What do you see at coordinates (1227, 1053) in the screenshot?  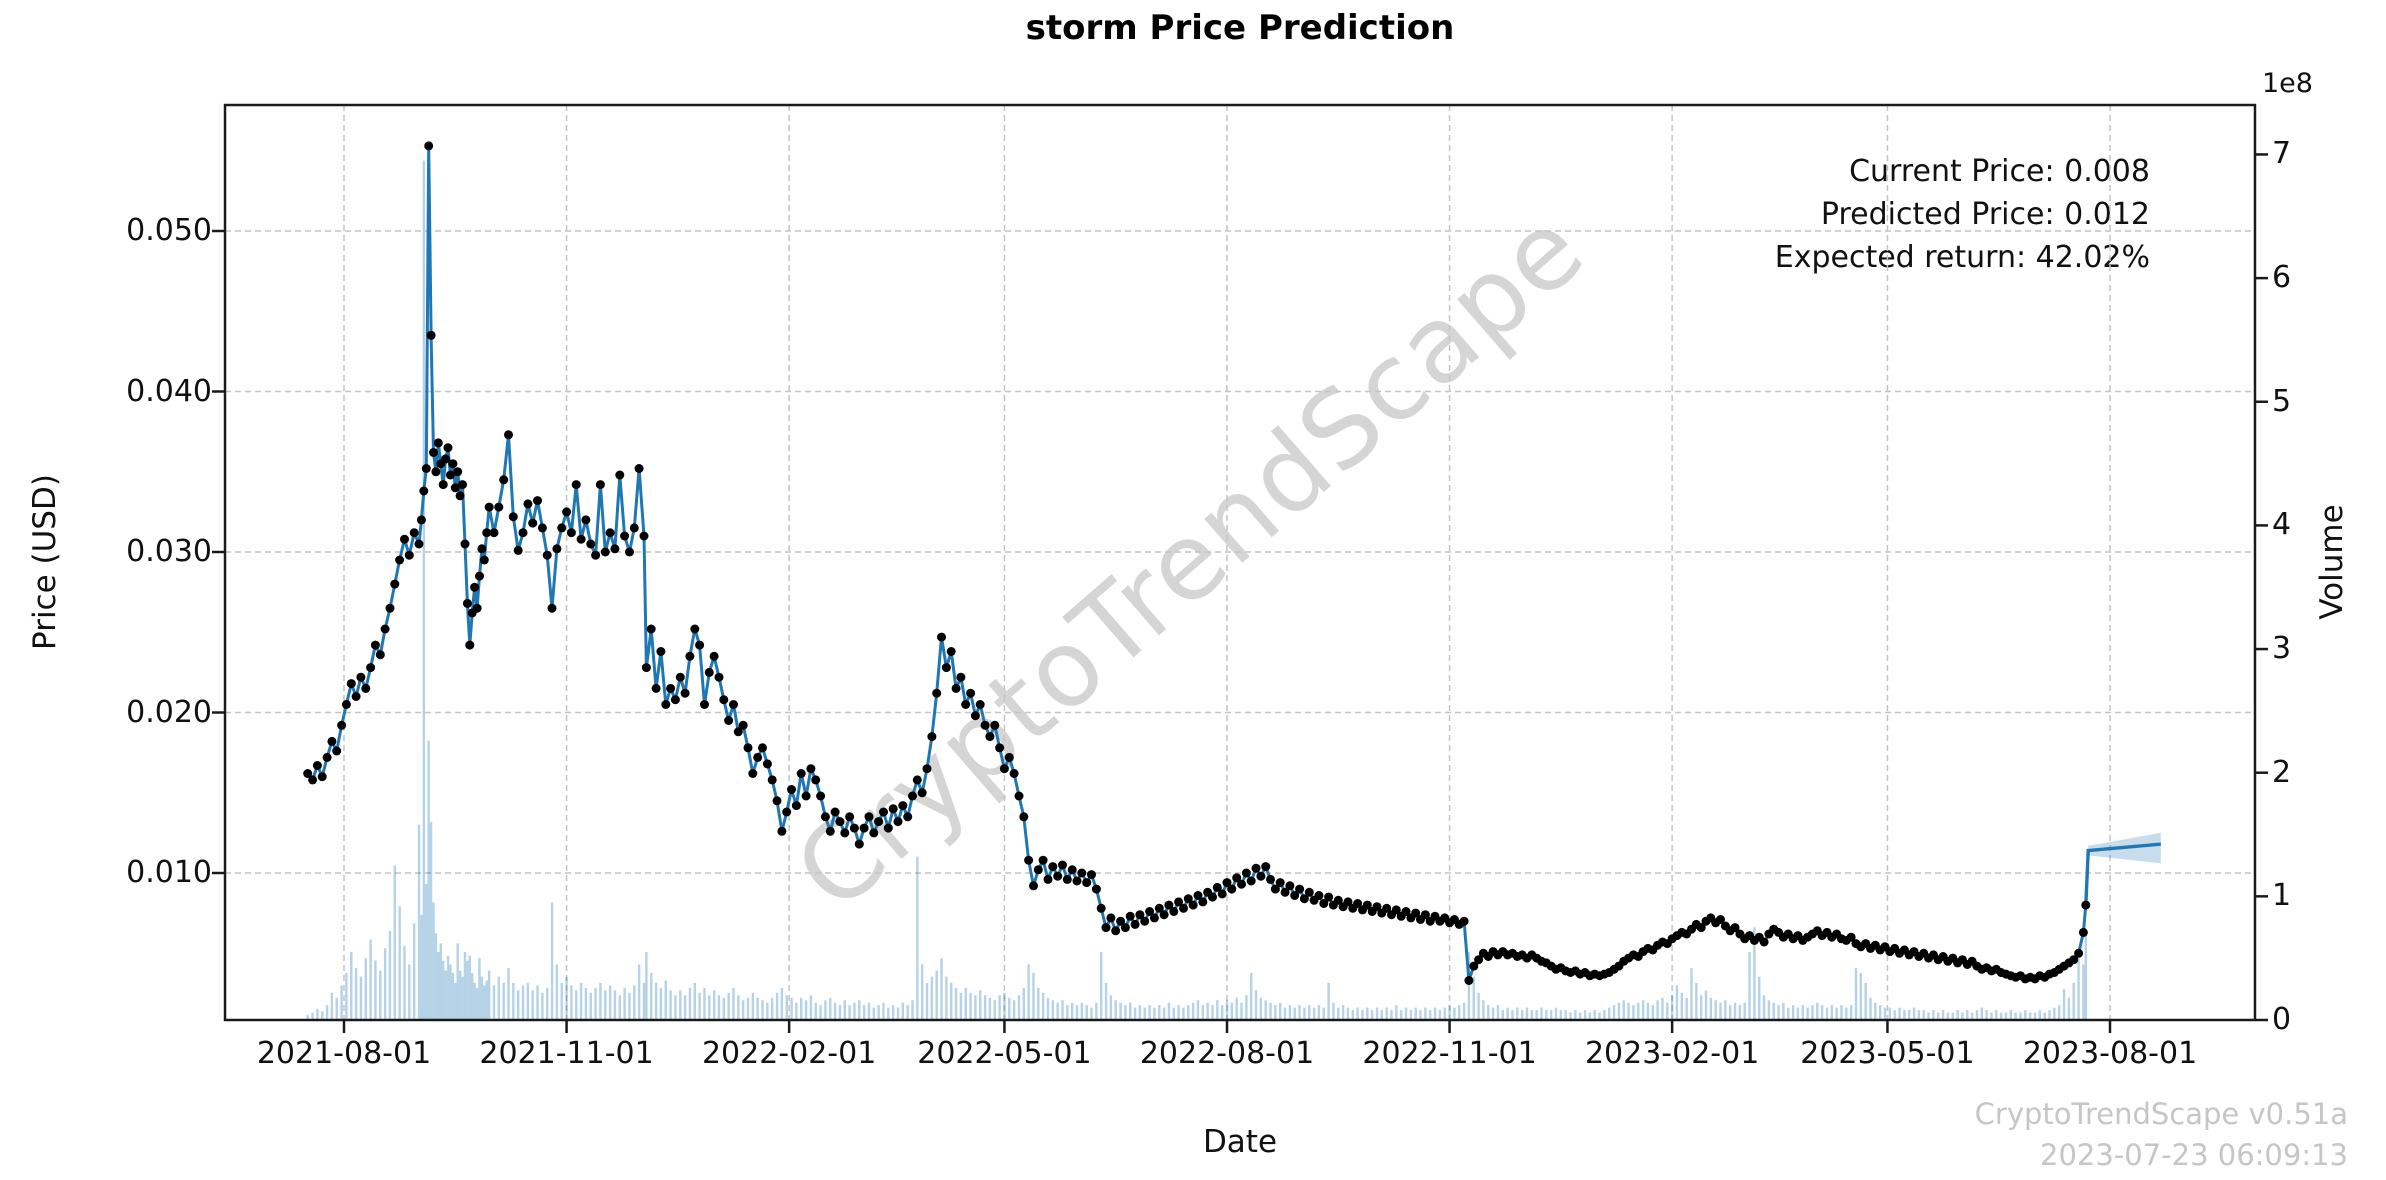 I see `x-tick-label: 2022-08-01` at bounding box center [1227, 1053].